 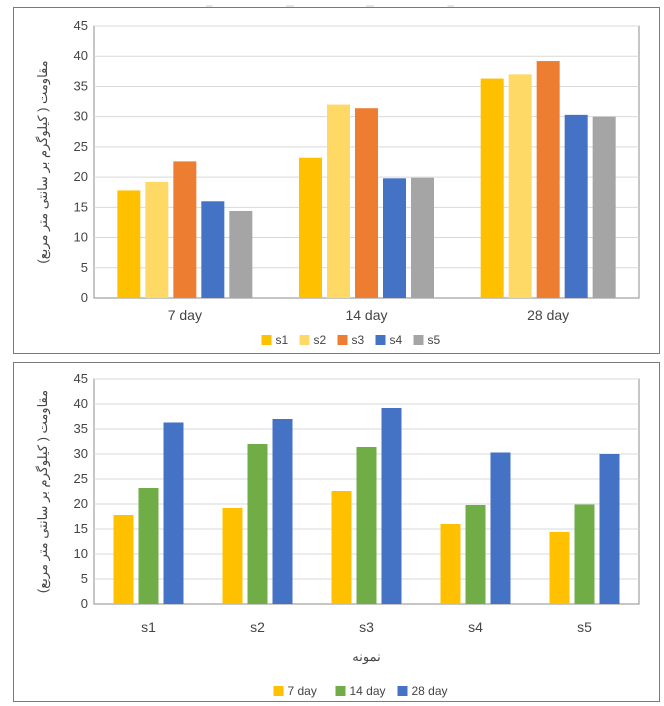 What do you see at coordinates (342, 340) in the screenshot?
I see `legend-swatch-s3` at bounding box center [342, 340].